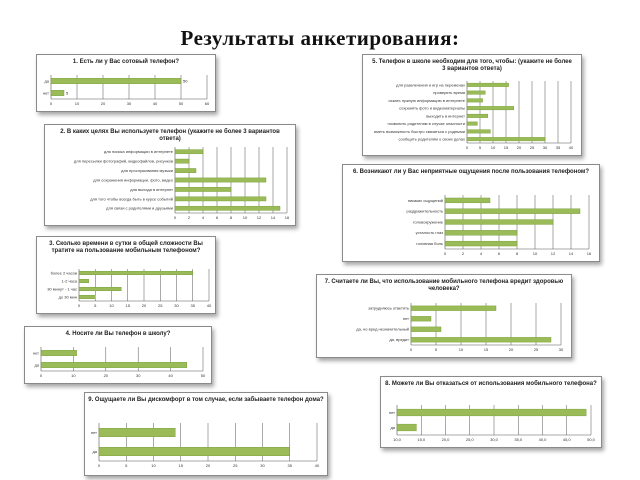  I want to click on x-tick-label: 10,0, so click(397, 439).